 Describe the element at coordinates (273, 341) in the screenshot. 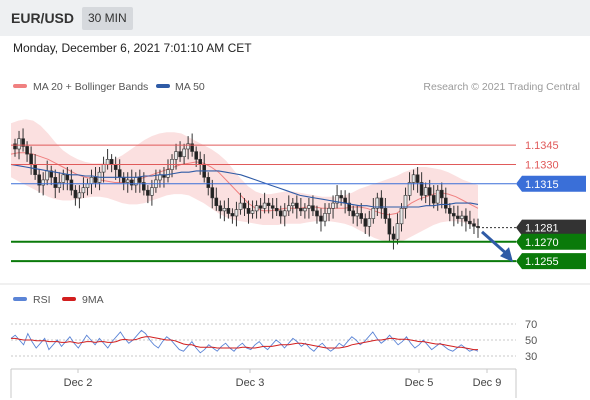

I see `rsi-plot: 70 50 30` at that location.